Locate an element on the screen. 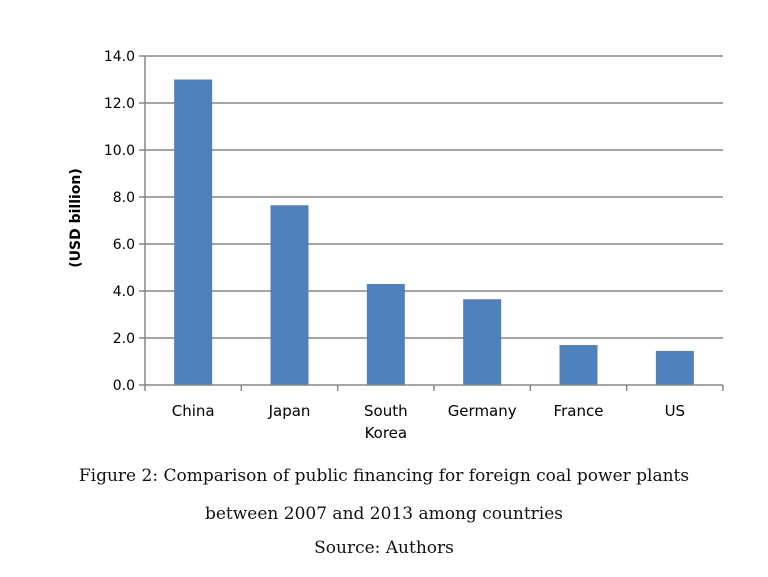 This screenshot has width=768, height=577. y-tick-label: 14.0 is located at coordinates (119, 57).